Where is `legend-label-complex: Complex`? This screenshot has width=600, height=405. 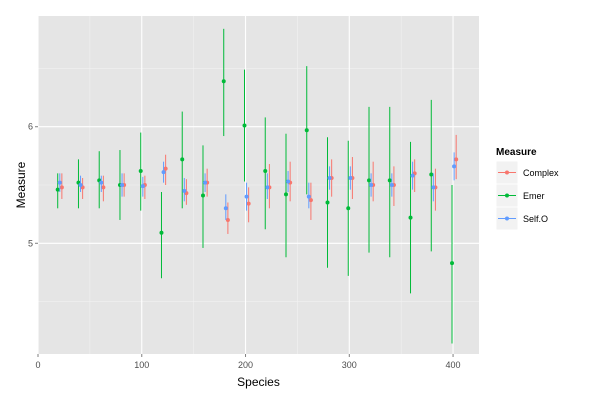 legend-label-complex: Complex is located at coordinates (541, 173).